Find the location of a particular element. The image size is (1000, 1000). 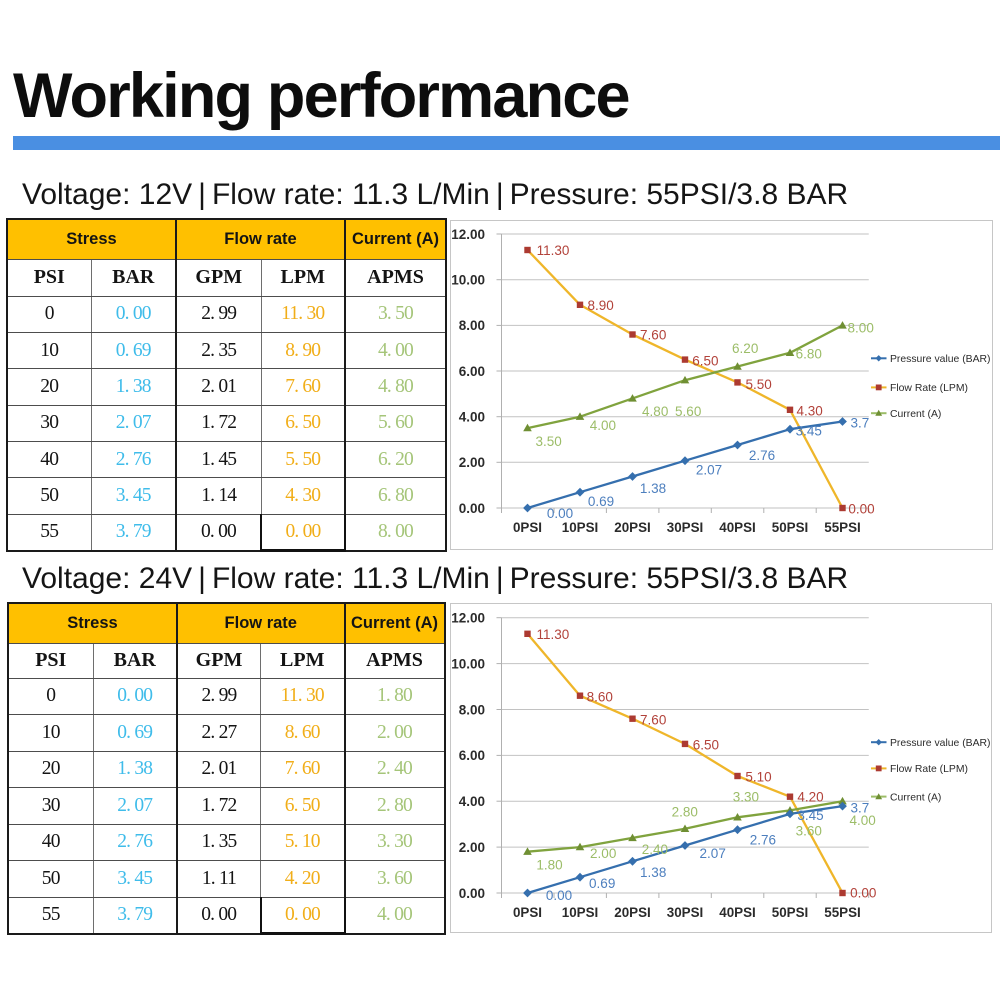

svg-text: 5.60 is located at coordinates (688, 411).